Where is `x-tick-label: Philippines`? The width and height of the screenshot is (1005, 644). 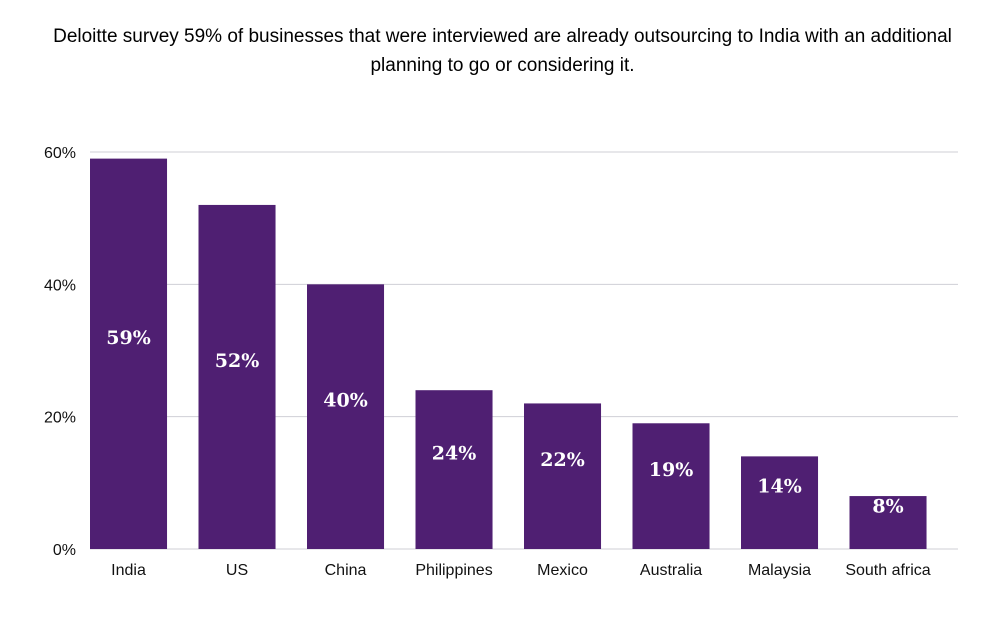 x-tick-label: Philippines is located at coordinates (453, 570).